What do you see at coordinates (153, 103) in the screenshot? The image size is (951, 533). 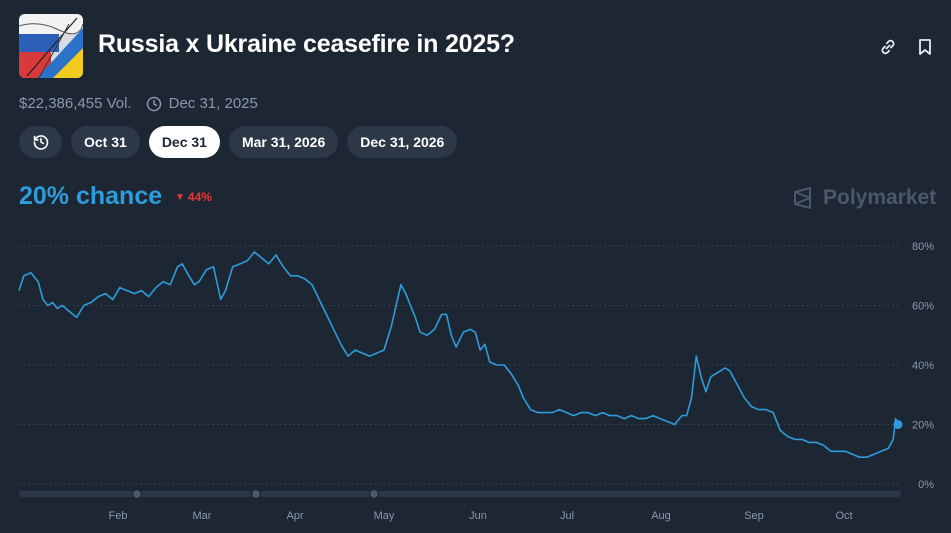 I see `clock-icon` at bounding box center [153, 103].